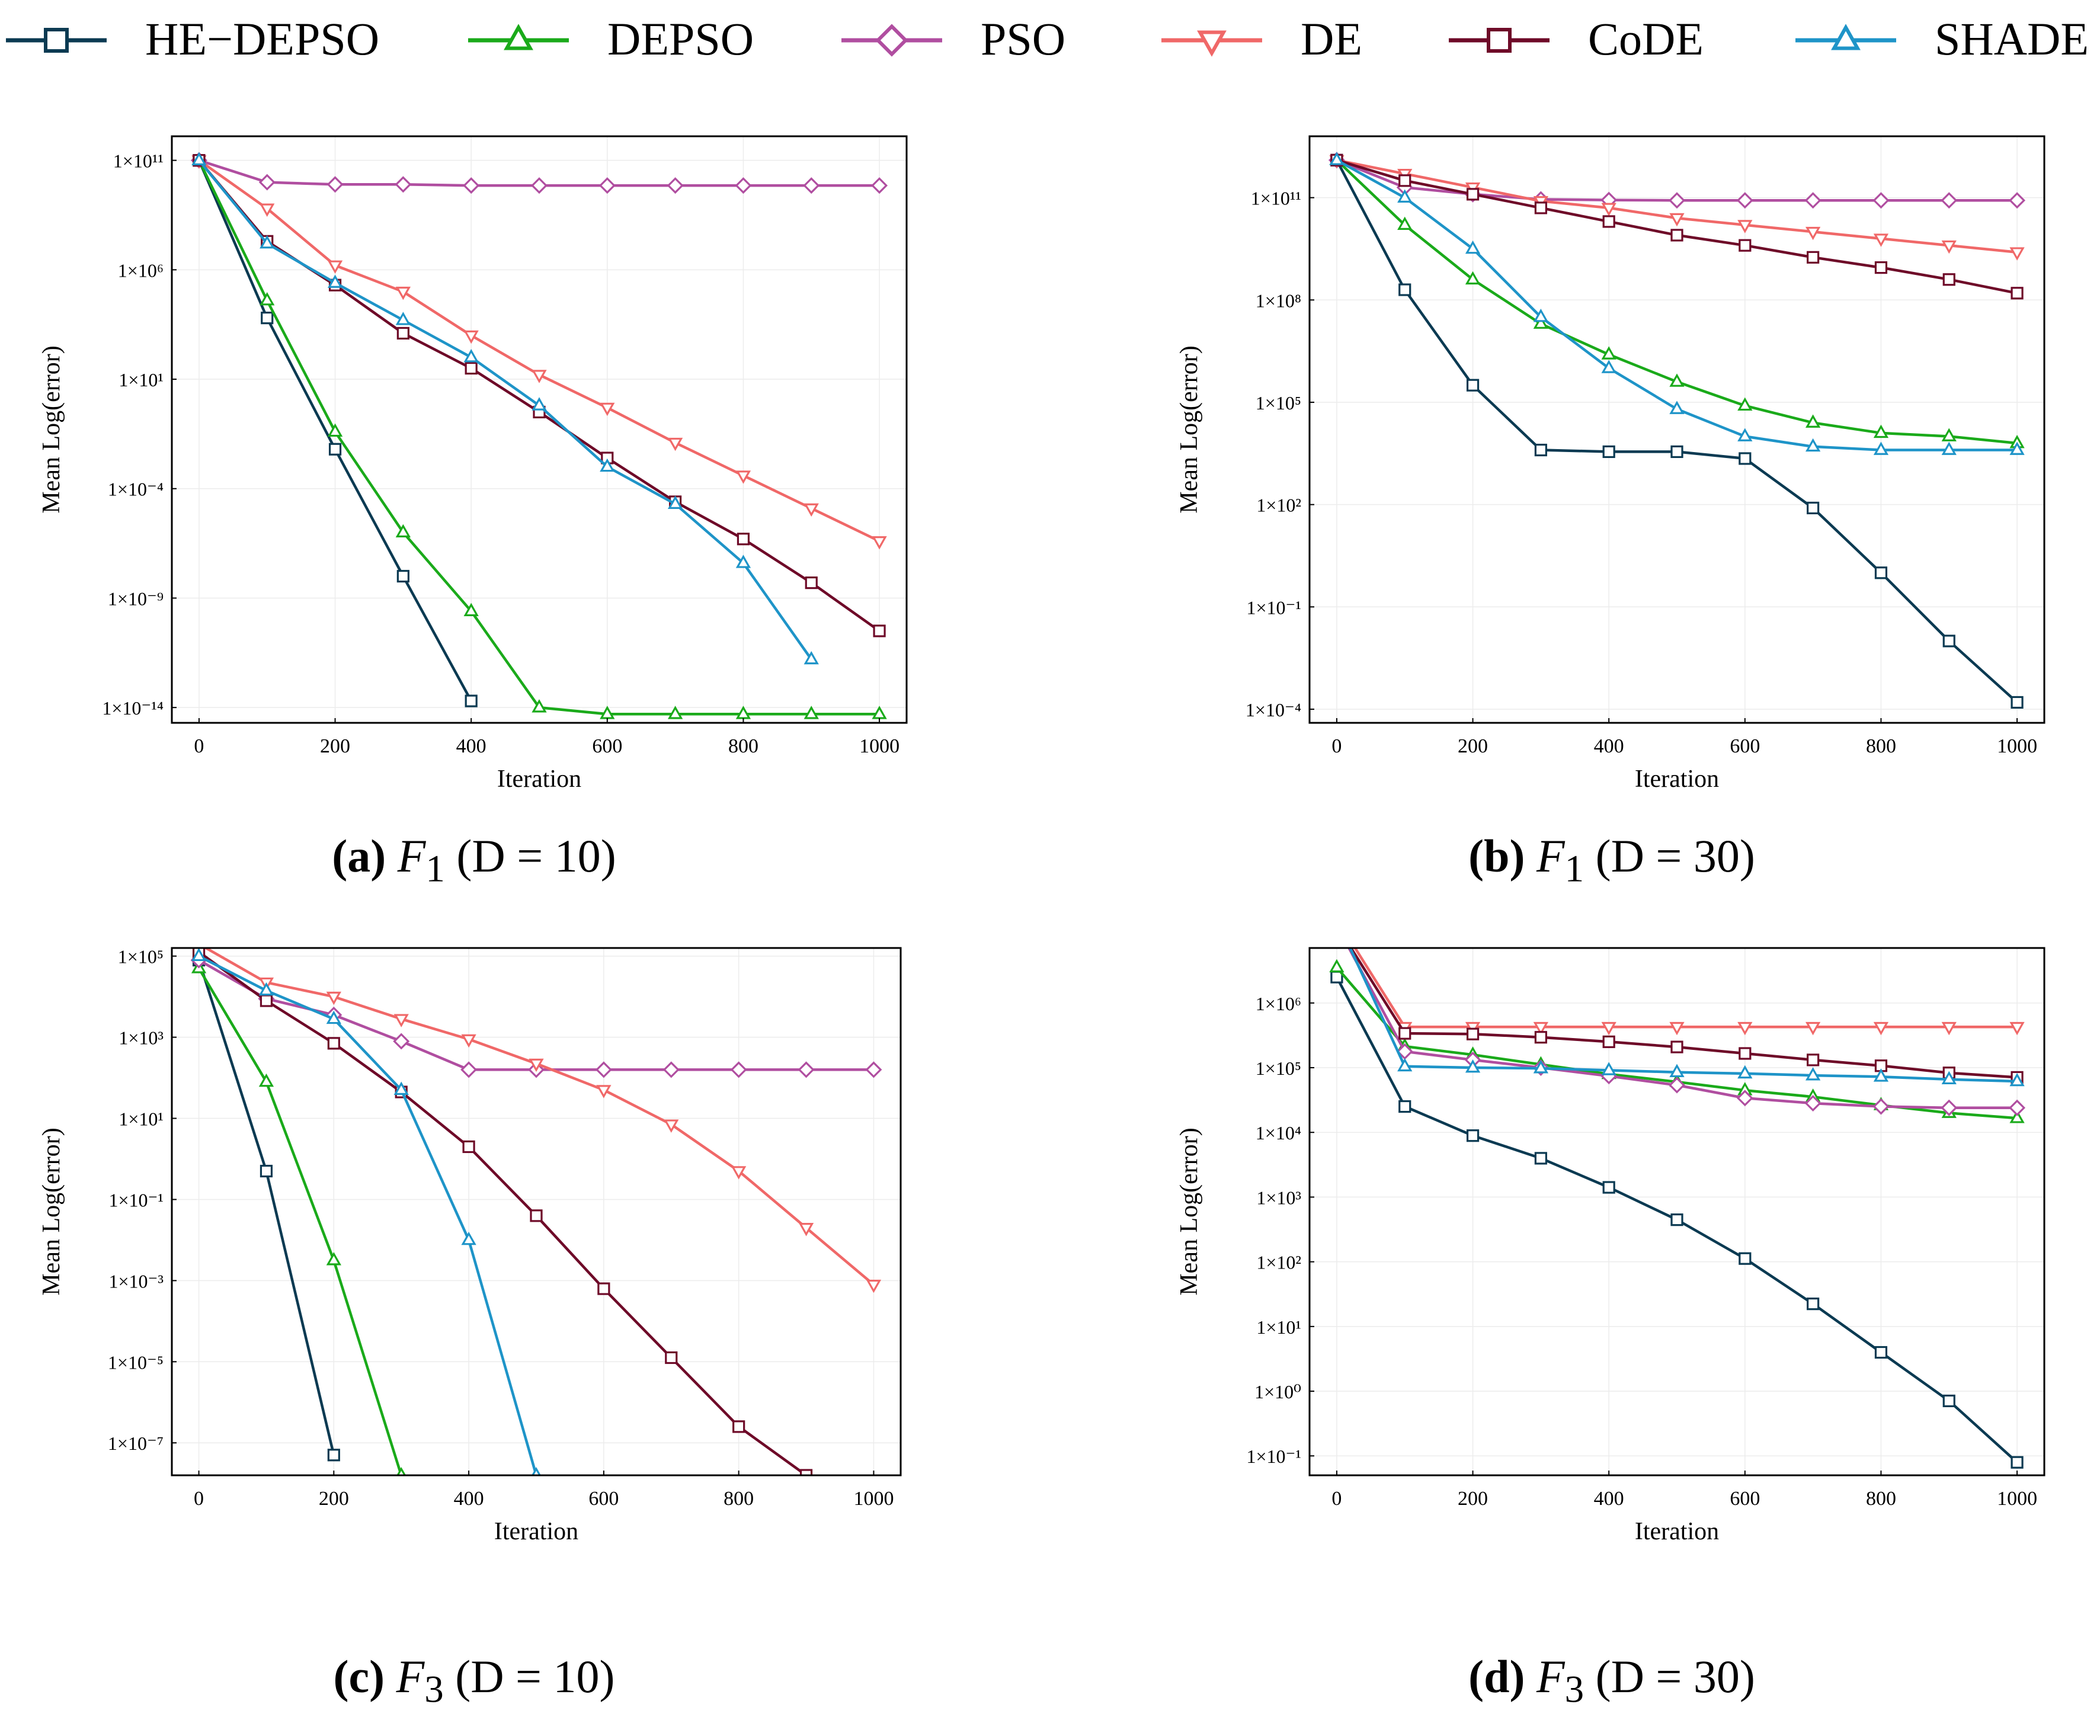 The height and width of the screenshot is (1736, 2100). Describe the element at coordinates (1576, 39) in the screenshot. I see `legend-entry-code: CoDE` at that location.